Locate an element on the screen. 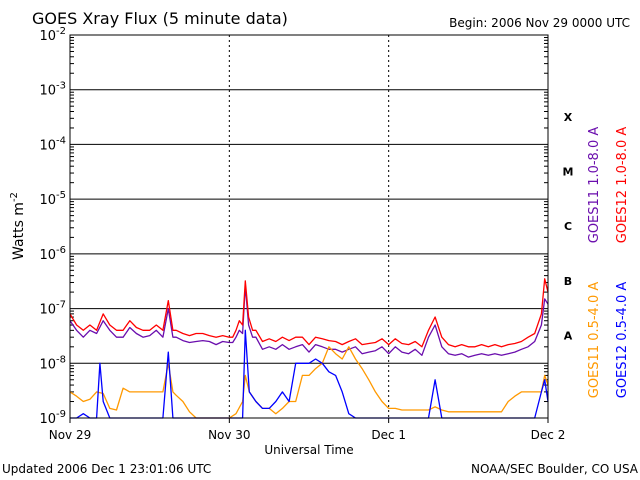 The image size is (640, 480). flare-class-c: C is located at coordinates (568, 226).